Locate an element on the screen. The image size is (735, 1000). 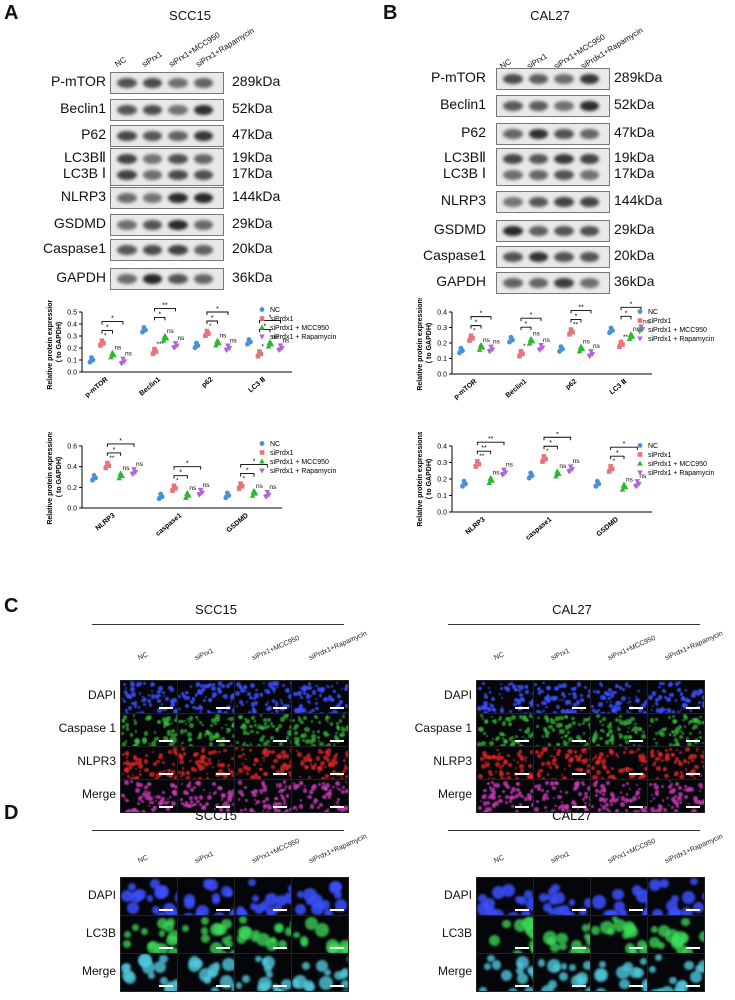
blot-strip is located at coordinates (553, 231).